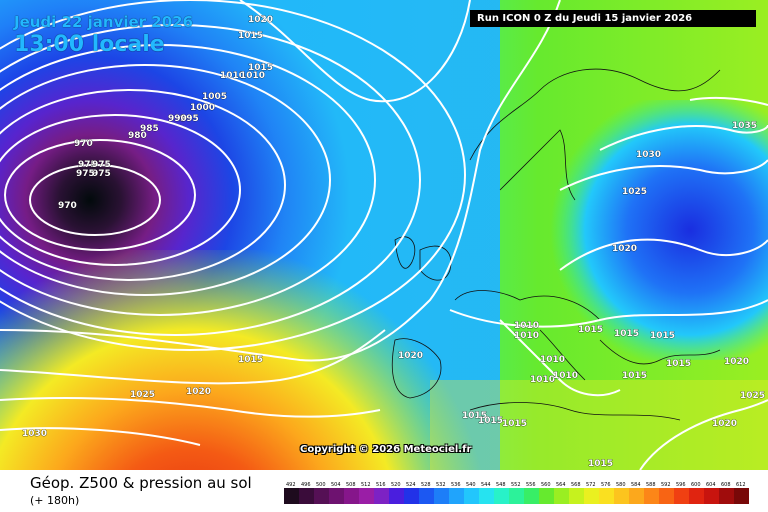 Image resolution: width=768 pixels, height=512 pixels. I want to click on valid-local-time: 13:00 locale, so click(89, 44).